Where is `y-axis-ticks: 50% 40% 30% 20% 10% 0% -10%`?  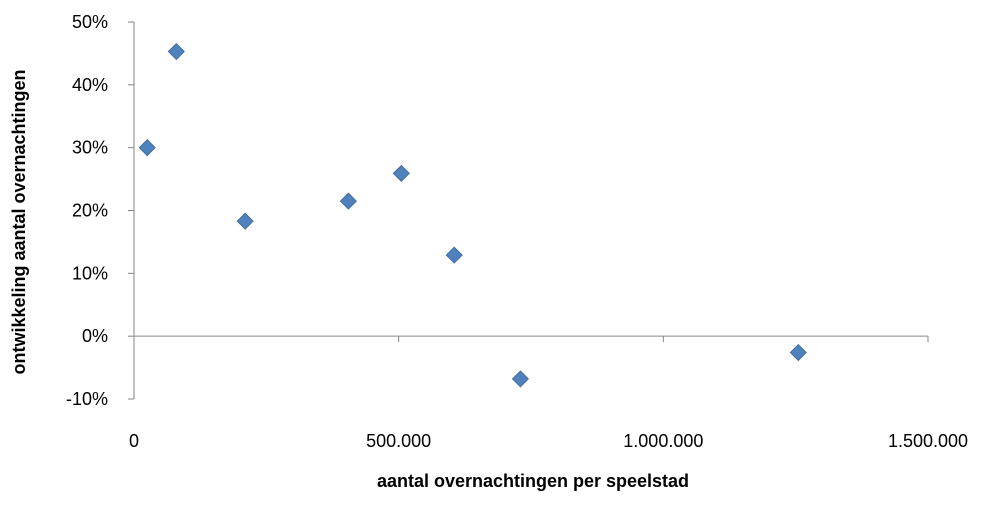 y-axis-ticks: 50% 40% 30% 20% 10% 0% -10% is located at coordinates (100, 210).